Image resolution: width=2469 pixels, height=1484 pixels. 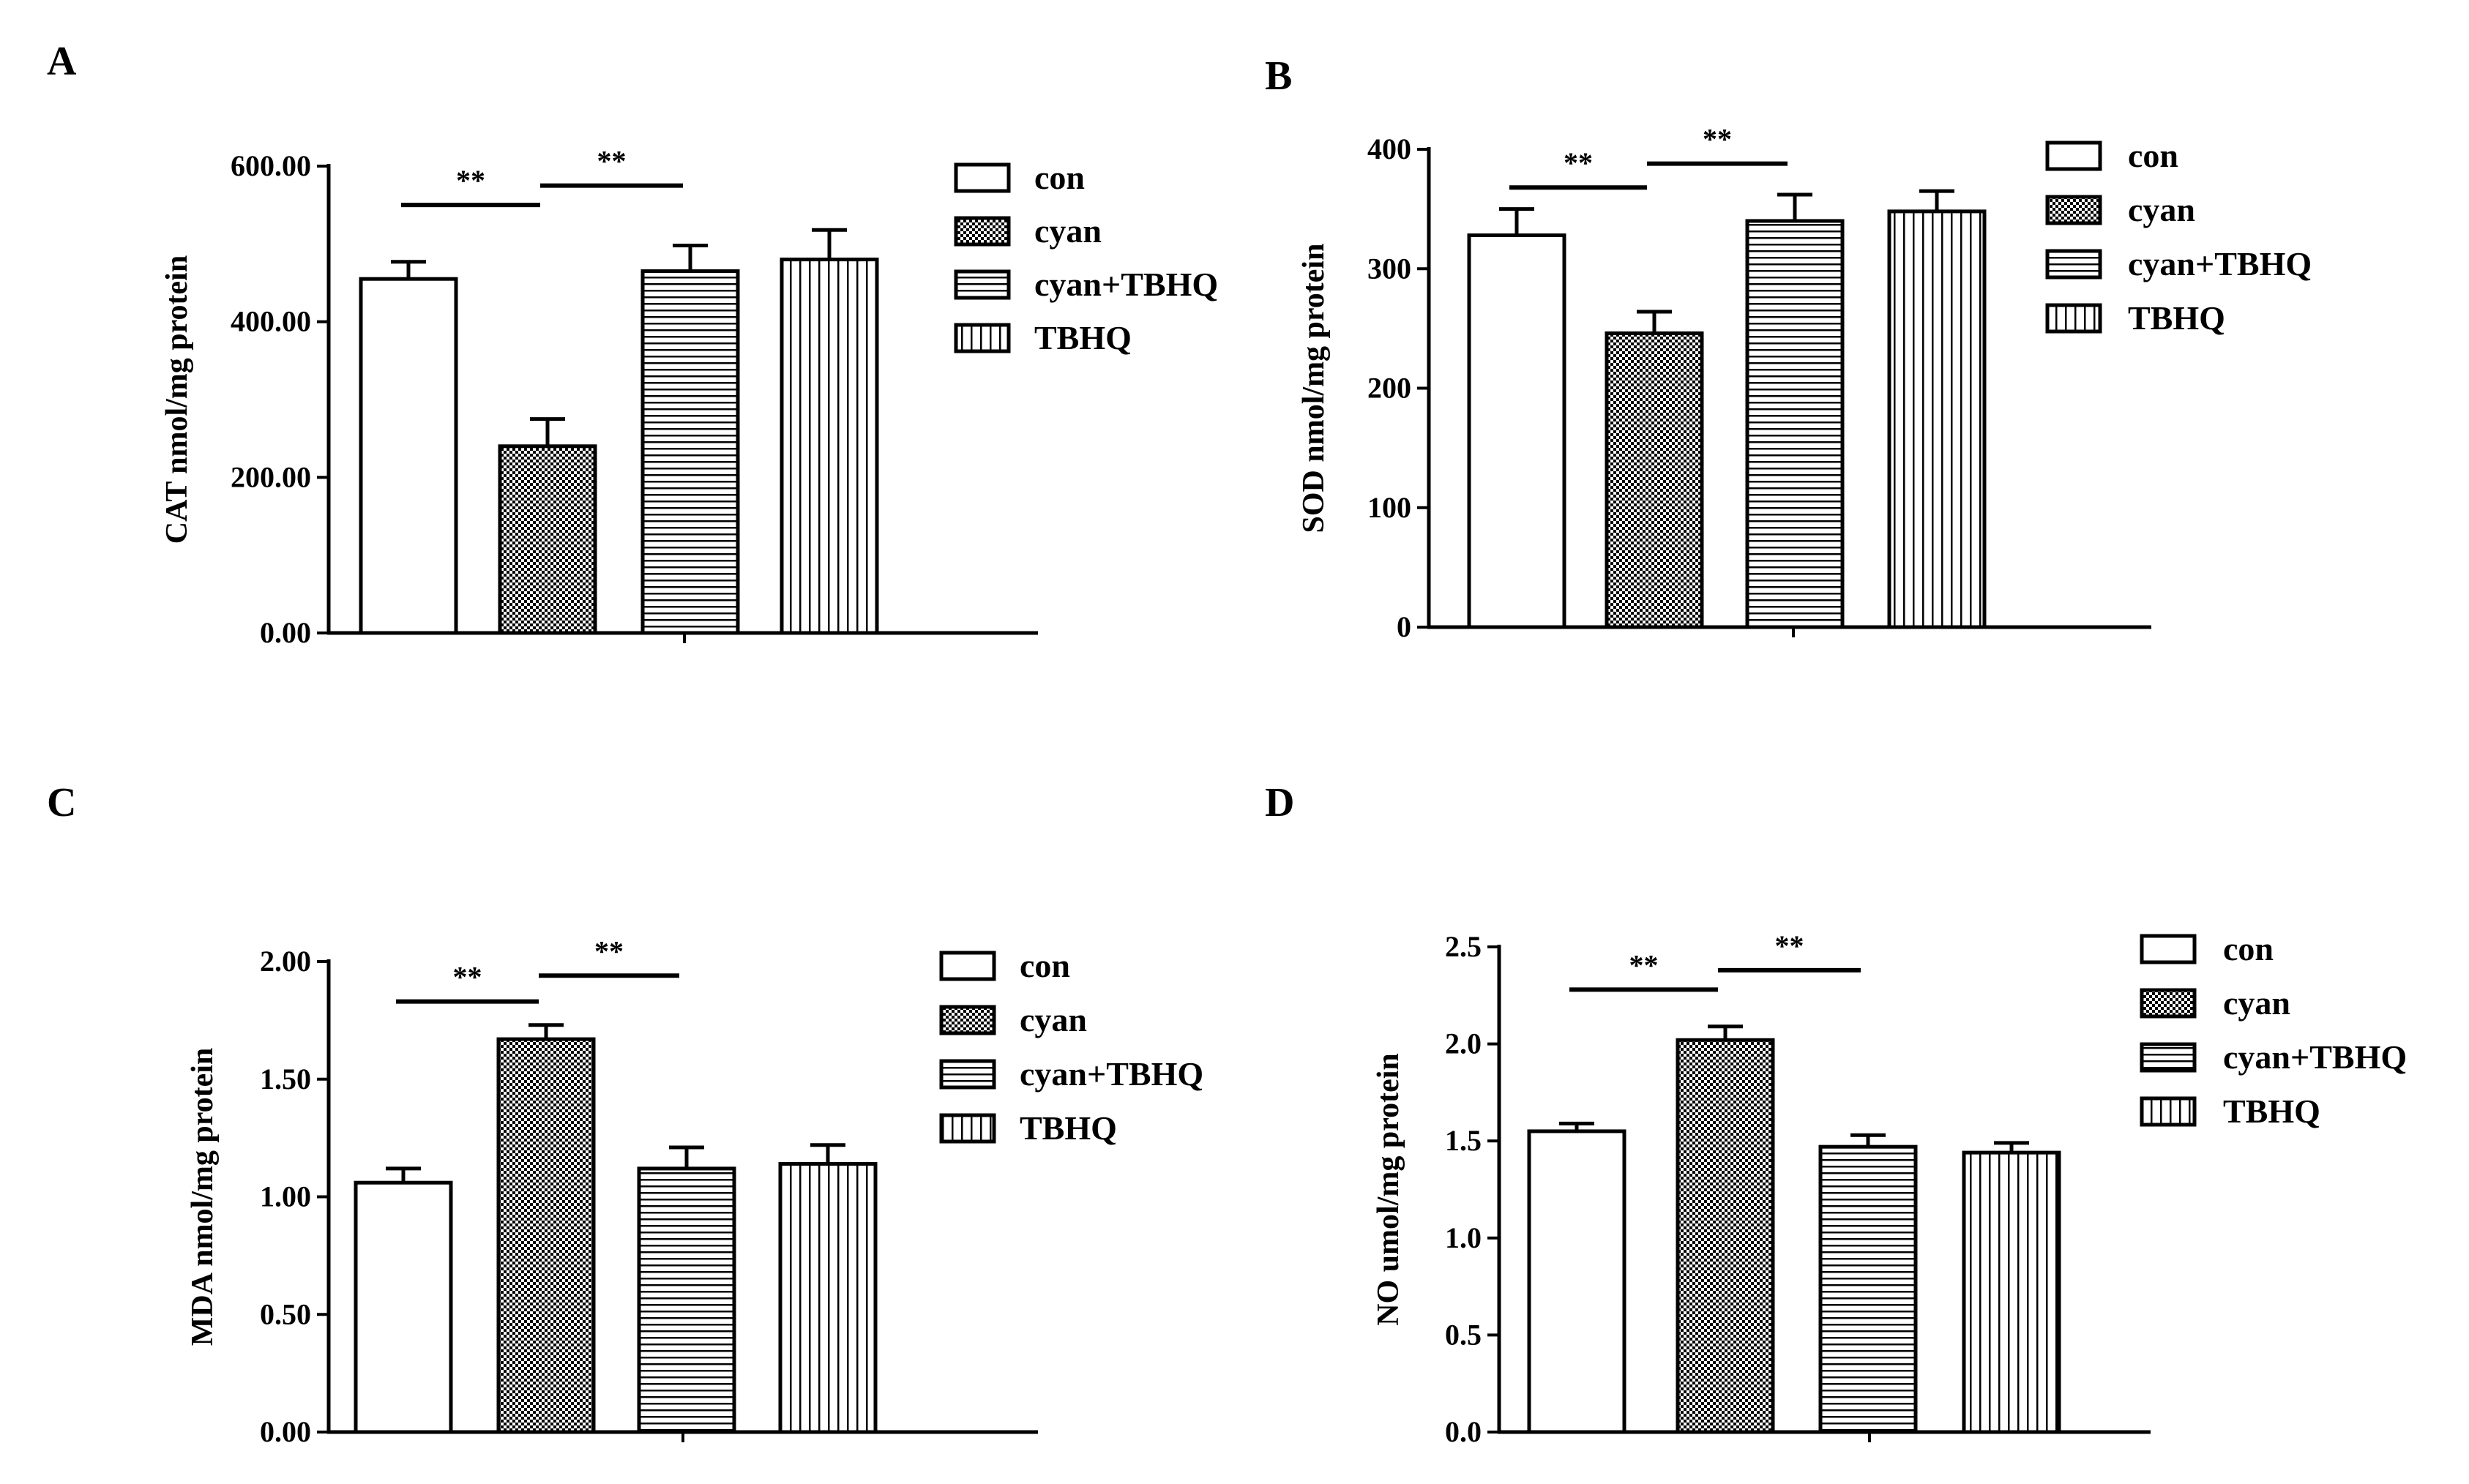 What do you see at coordinates (271, 476) in the screenshot?
I see `y-tick-label: 200.00` at bounding box center [271, 476].